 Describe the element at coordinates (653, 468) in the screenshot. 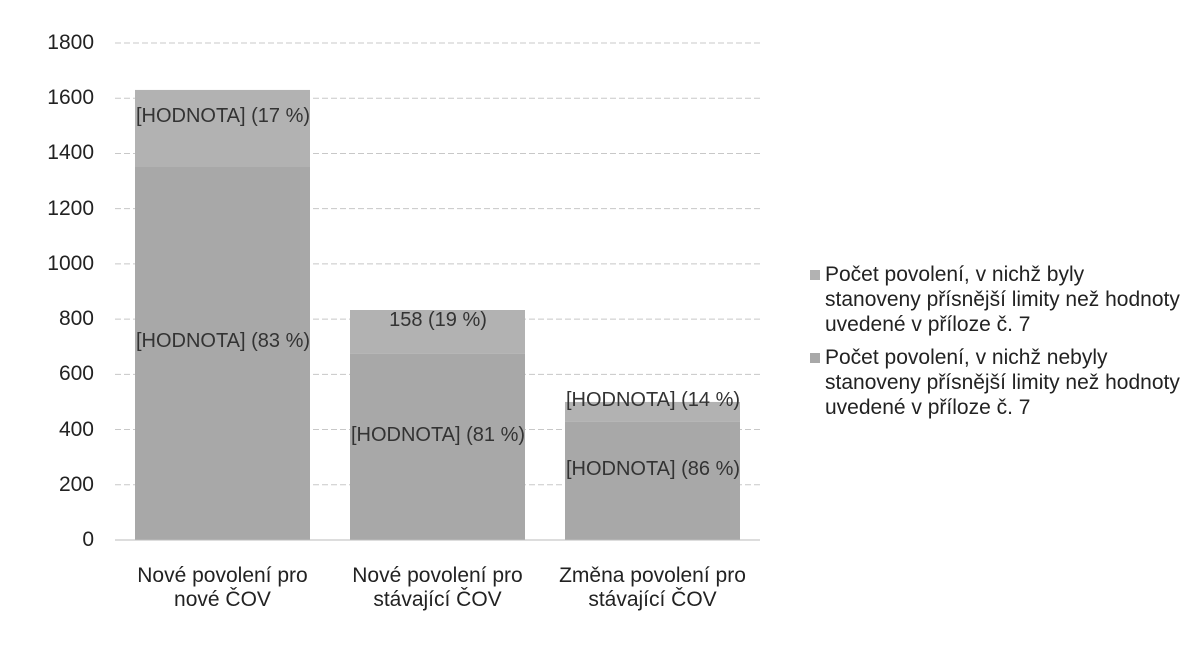

I see `data-label: [HODNOTA] (86 %)` at that location.